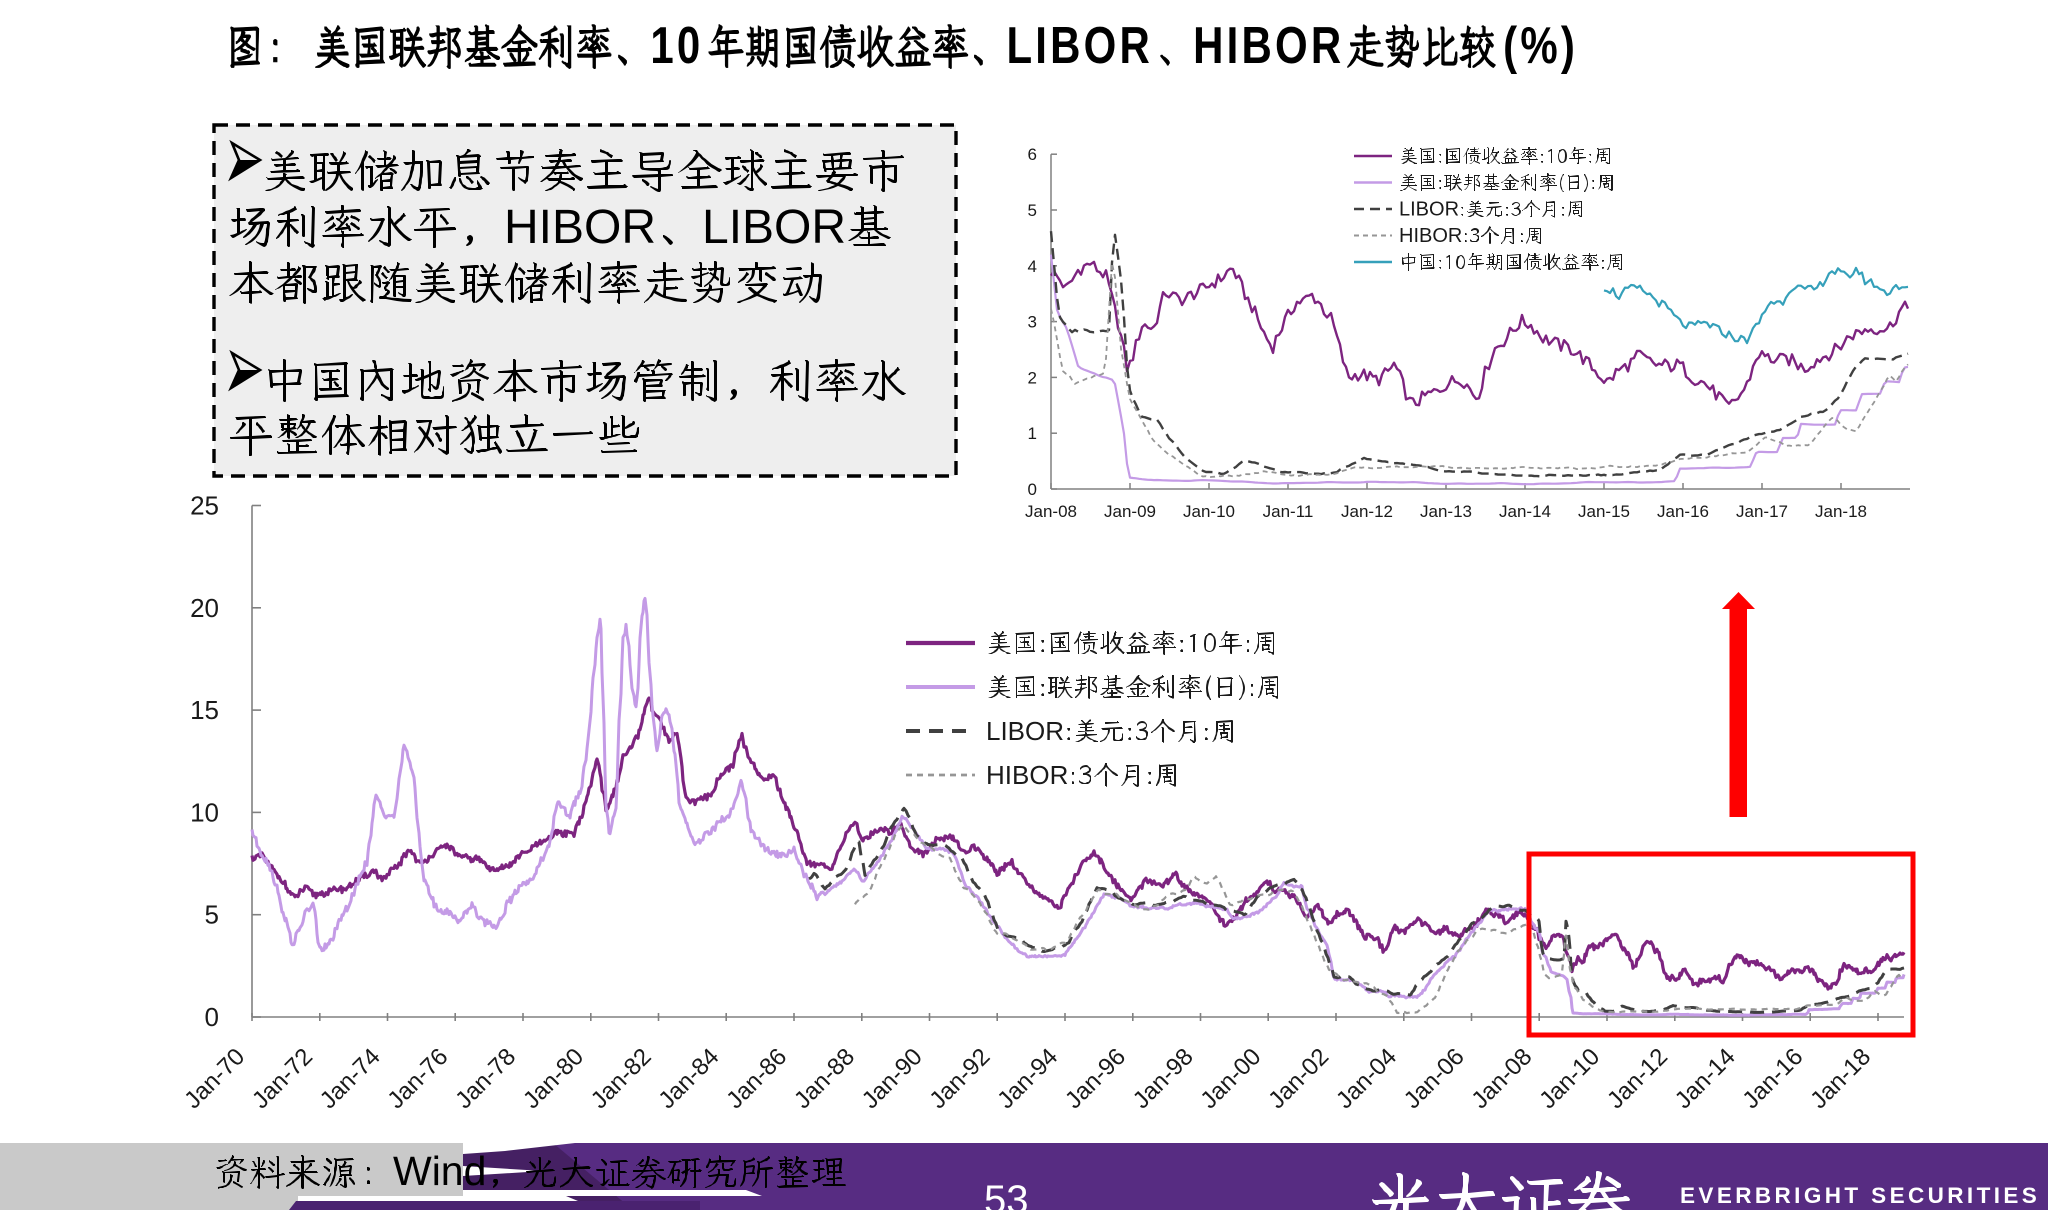  Describe the element at coordinates (1434, 1078) in the screenshot. I see `svg-text: Jan-06` at that location.